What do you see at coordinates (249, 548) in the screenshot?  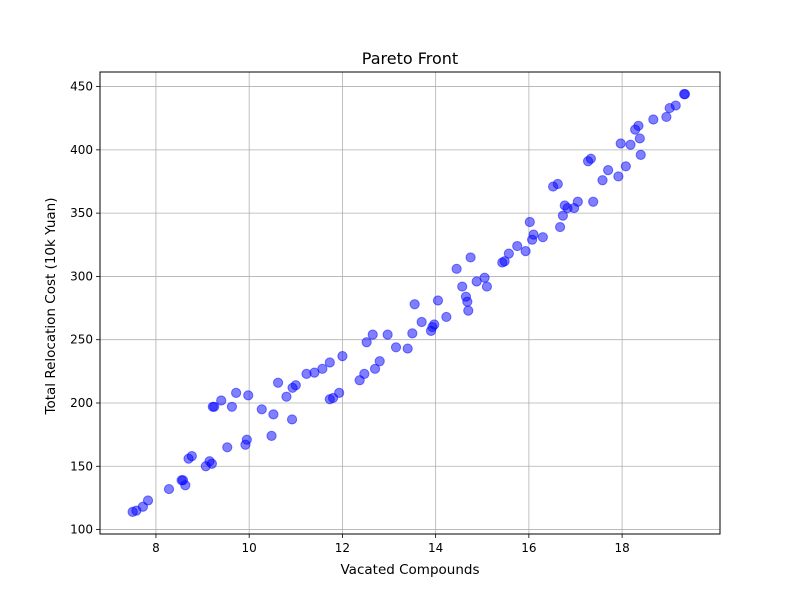 I see `x-tick-label: 10` at bounding box center [249, 548].